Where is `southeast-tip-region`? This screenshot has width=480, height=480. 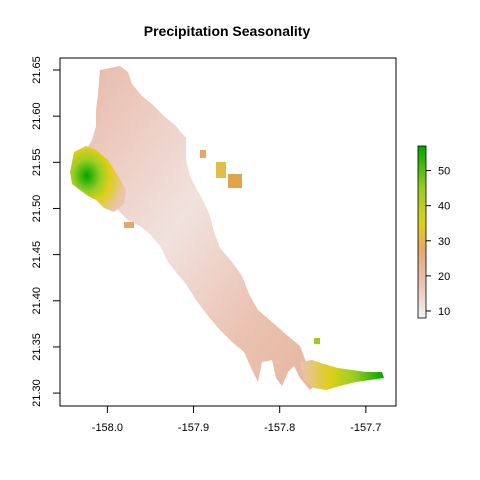 southeast-tip-region is located at coordinates (342, 375).